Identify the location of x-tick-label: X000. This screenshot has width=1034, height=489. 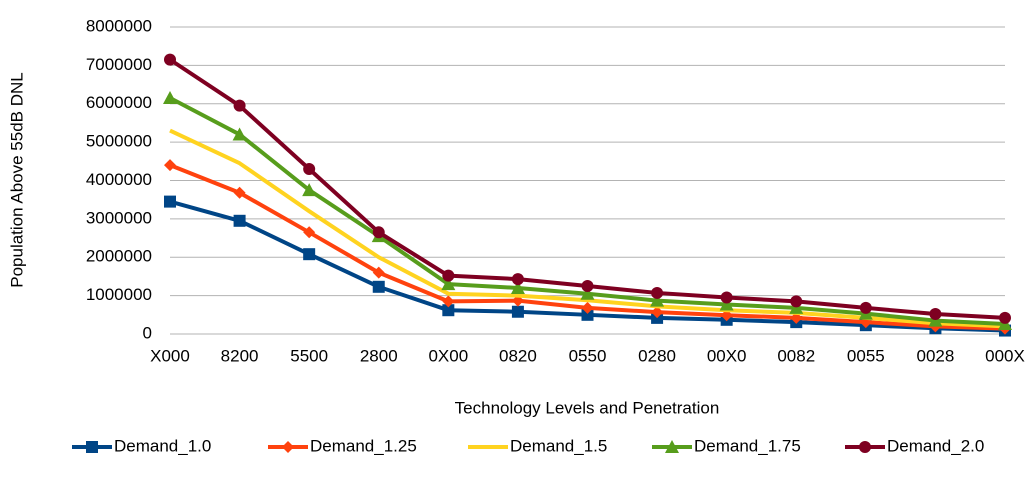
(170, 355).